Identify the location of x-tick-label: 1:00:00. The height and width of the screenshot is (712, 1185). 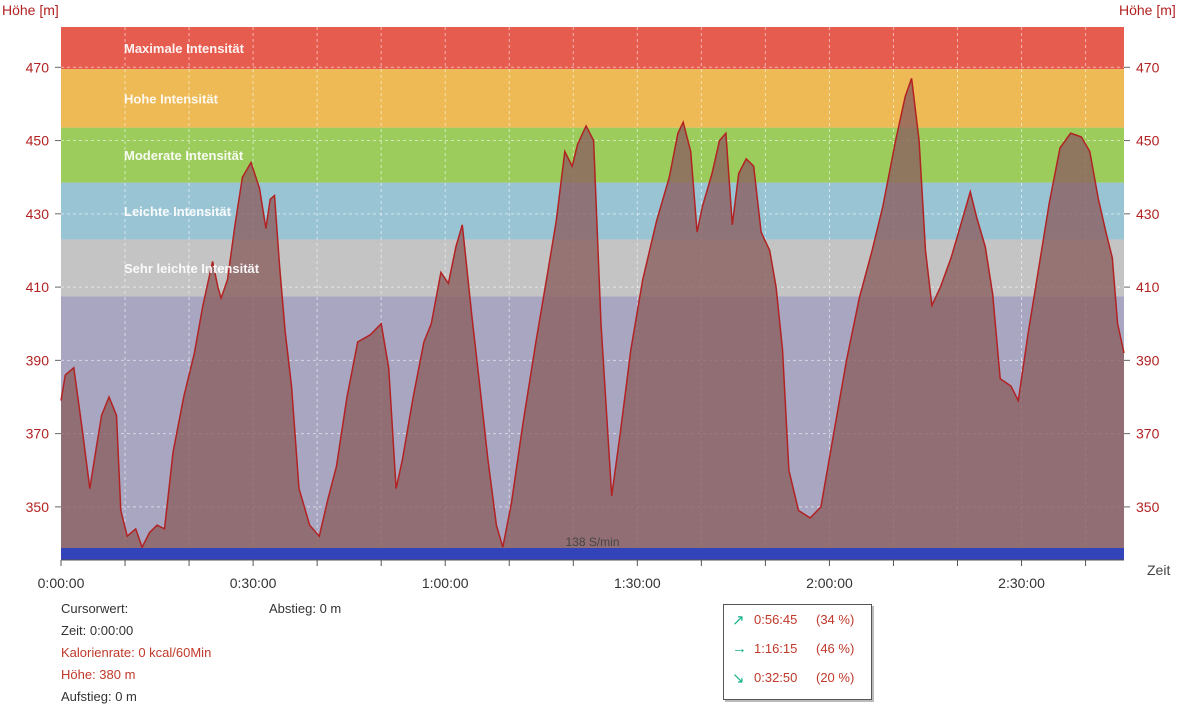
(445, 583).